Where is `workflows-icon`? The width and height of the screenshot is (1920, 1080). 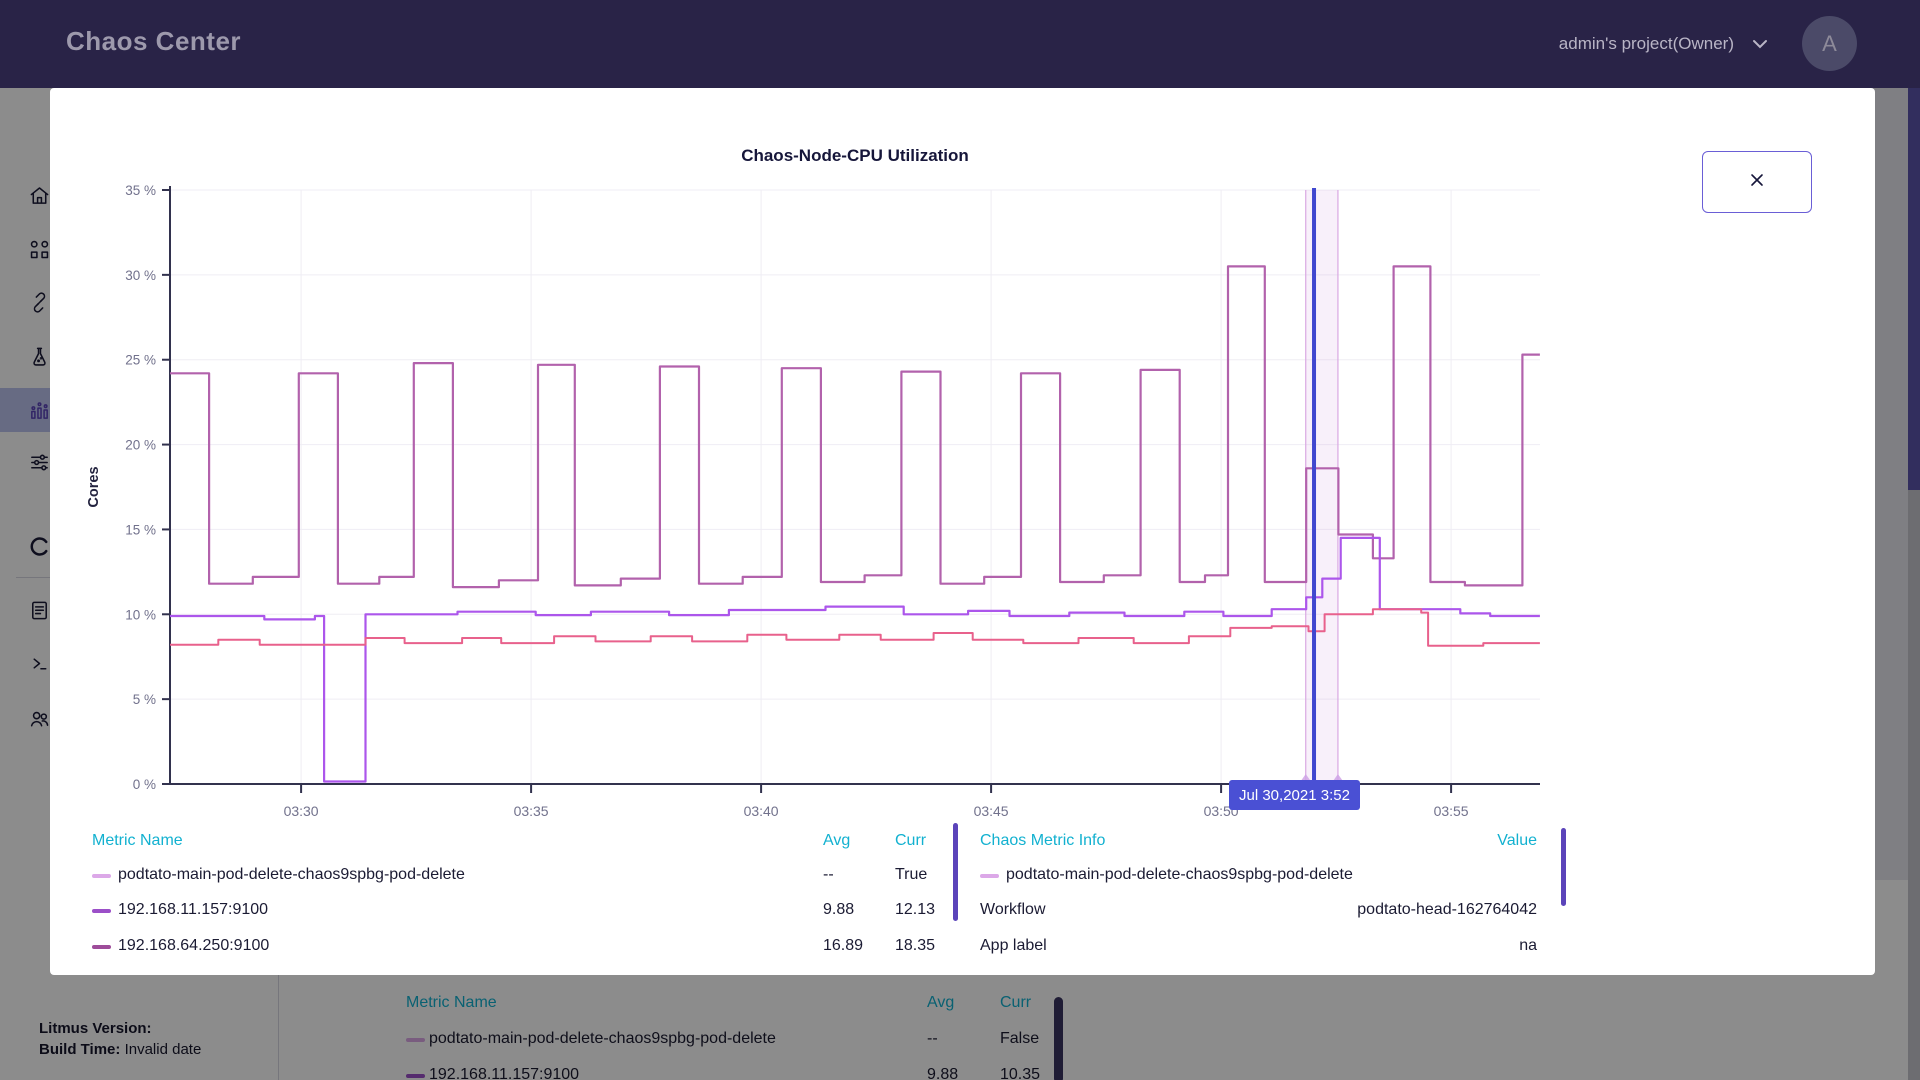
workflows-icon is located at coordinates (39, 249).